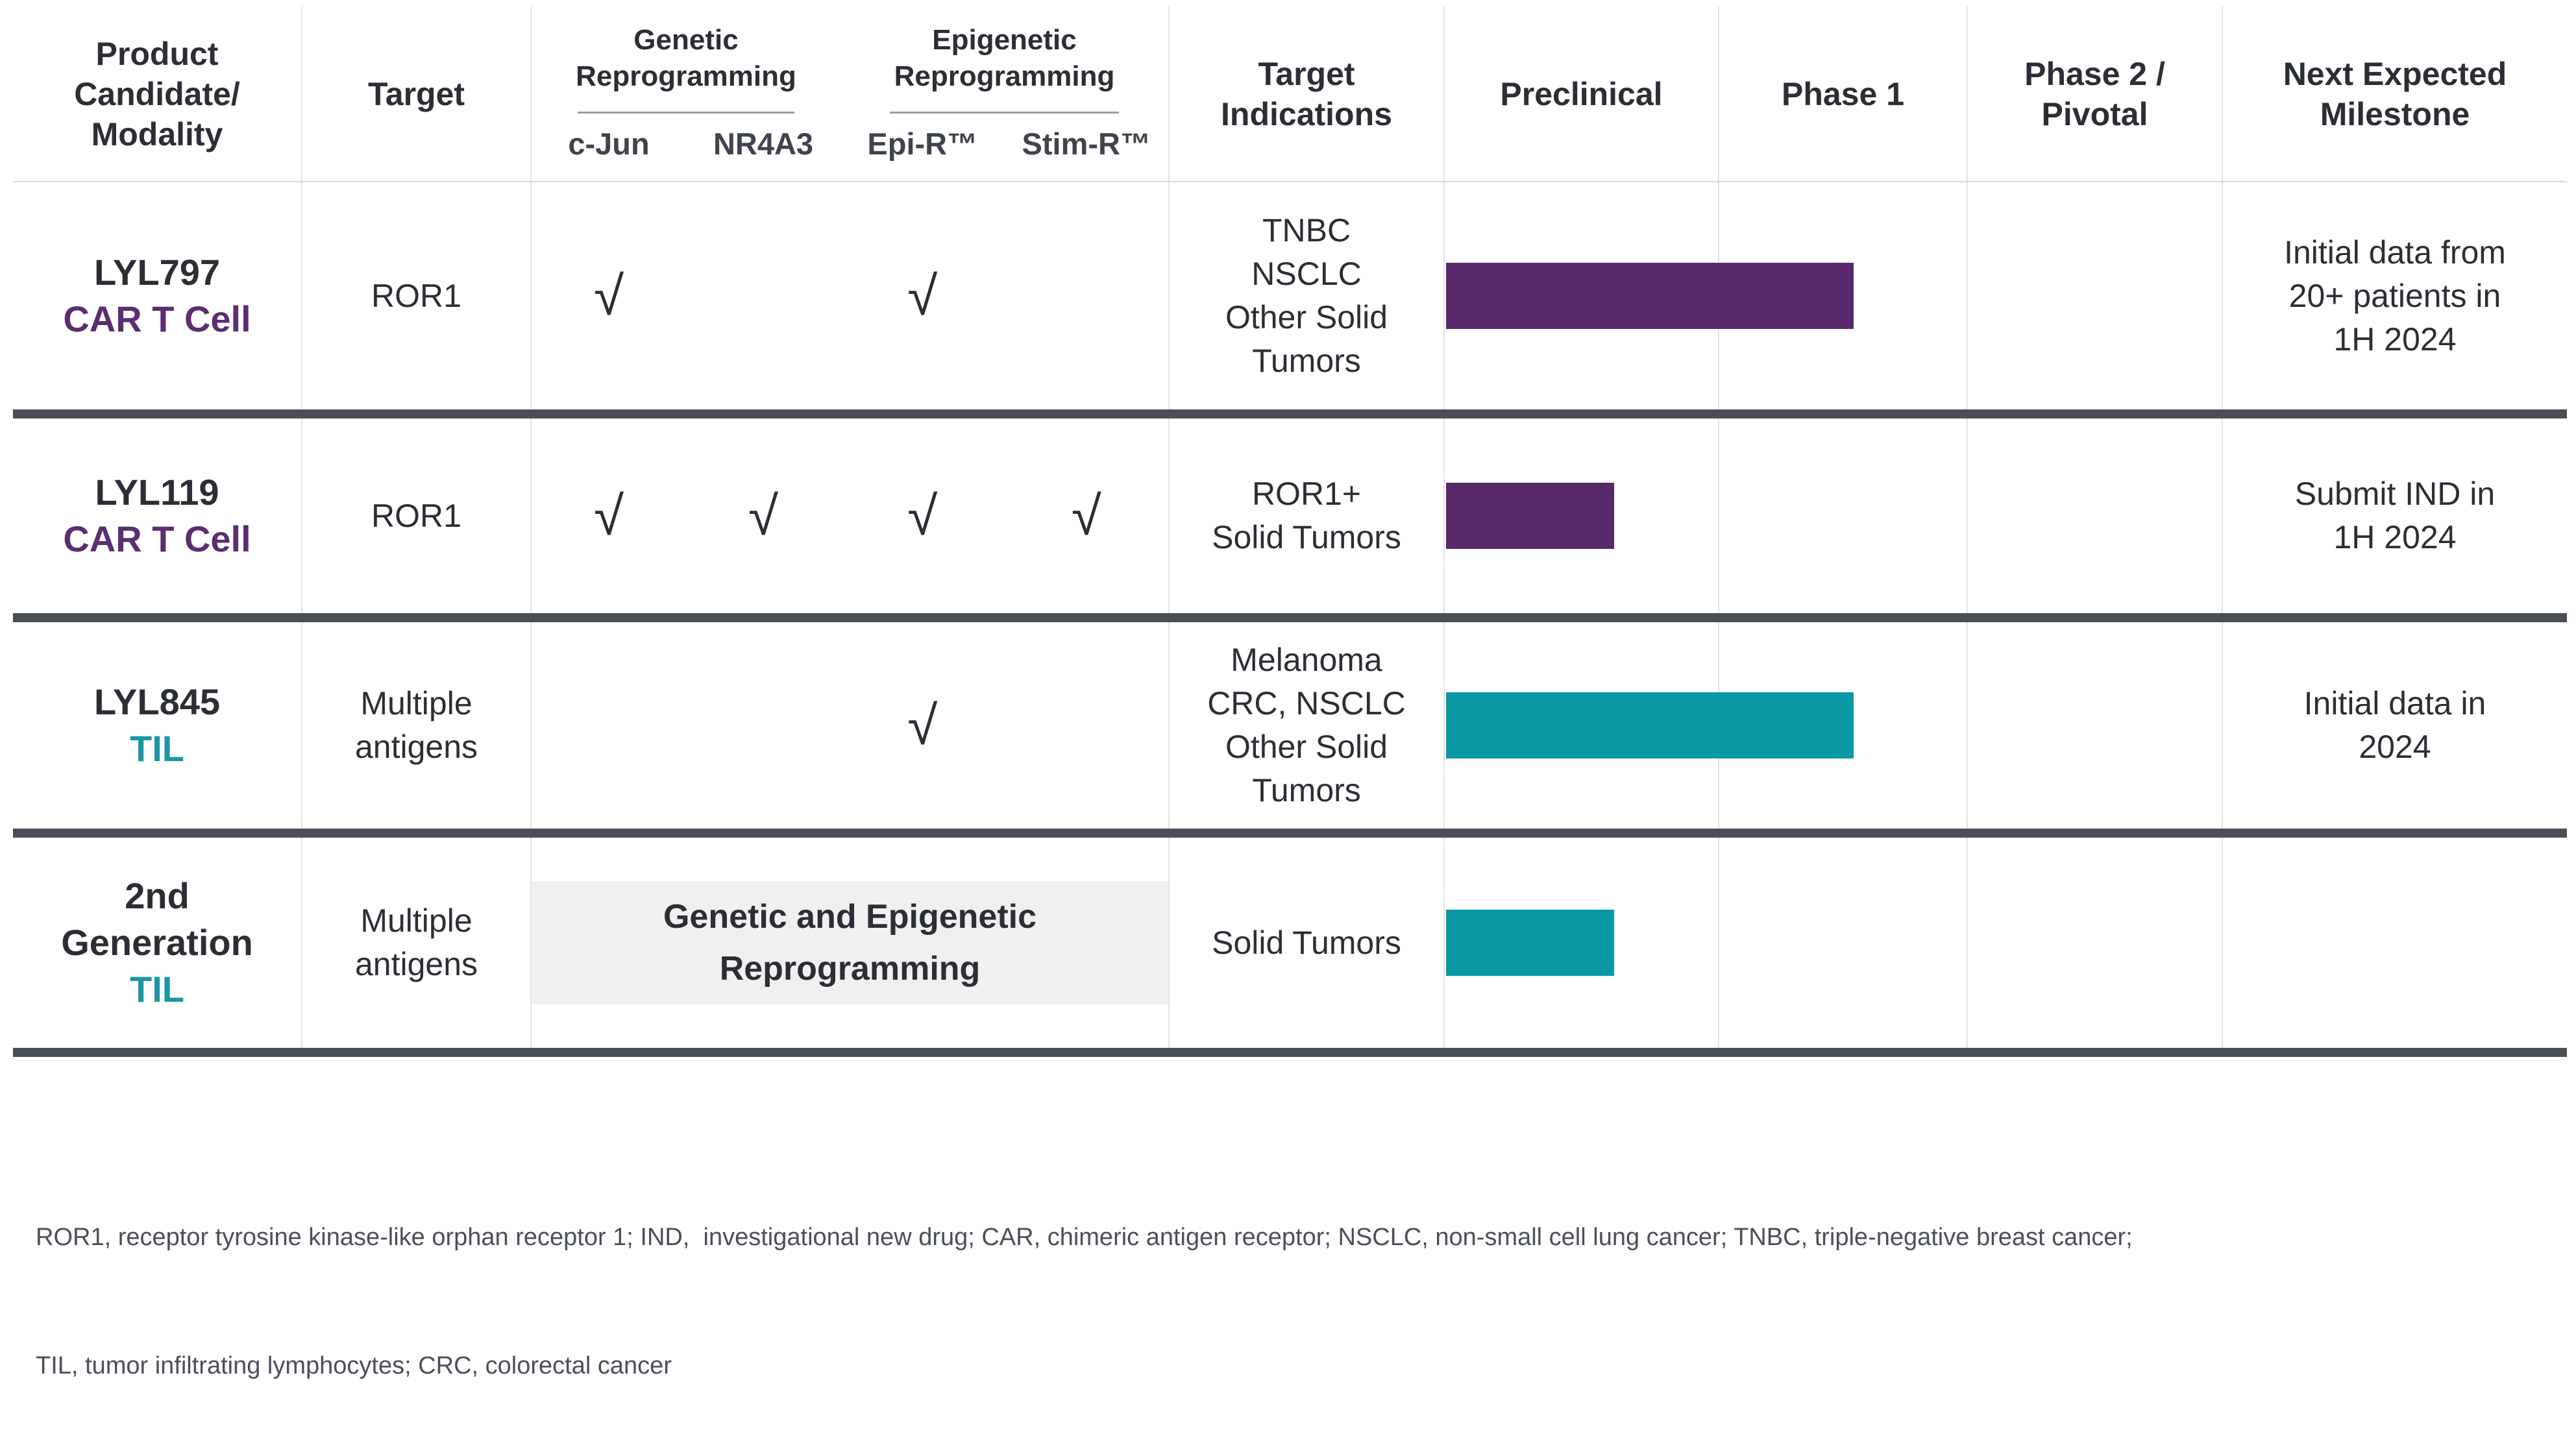  Describe the element at coordinates (1004, 153) in the screenshot. I see `epigenetic-subcolumns: Epi-R™ Stim-R™` at that location.